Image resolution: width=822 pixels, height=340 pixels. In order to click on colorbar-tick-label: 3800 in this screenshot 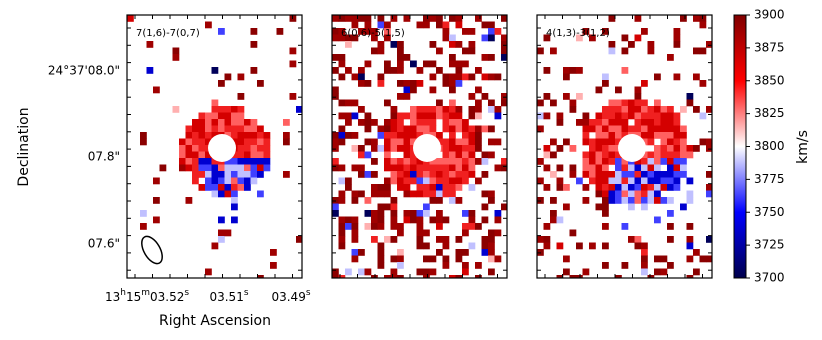, I will do `click(769, 146)`.